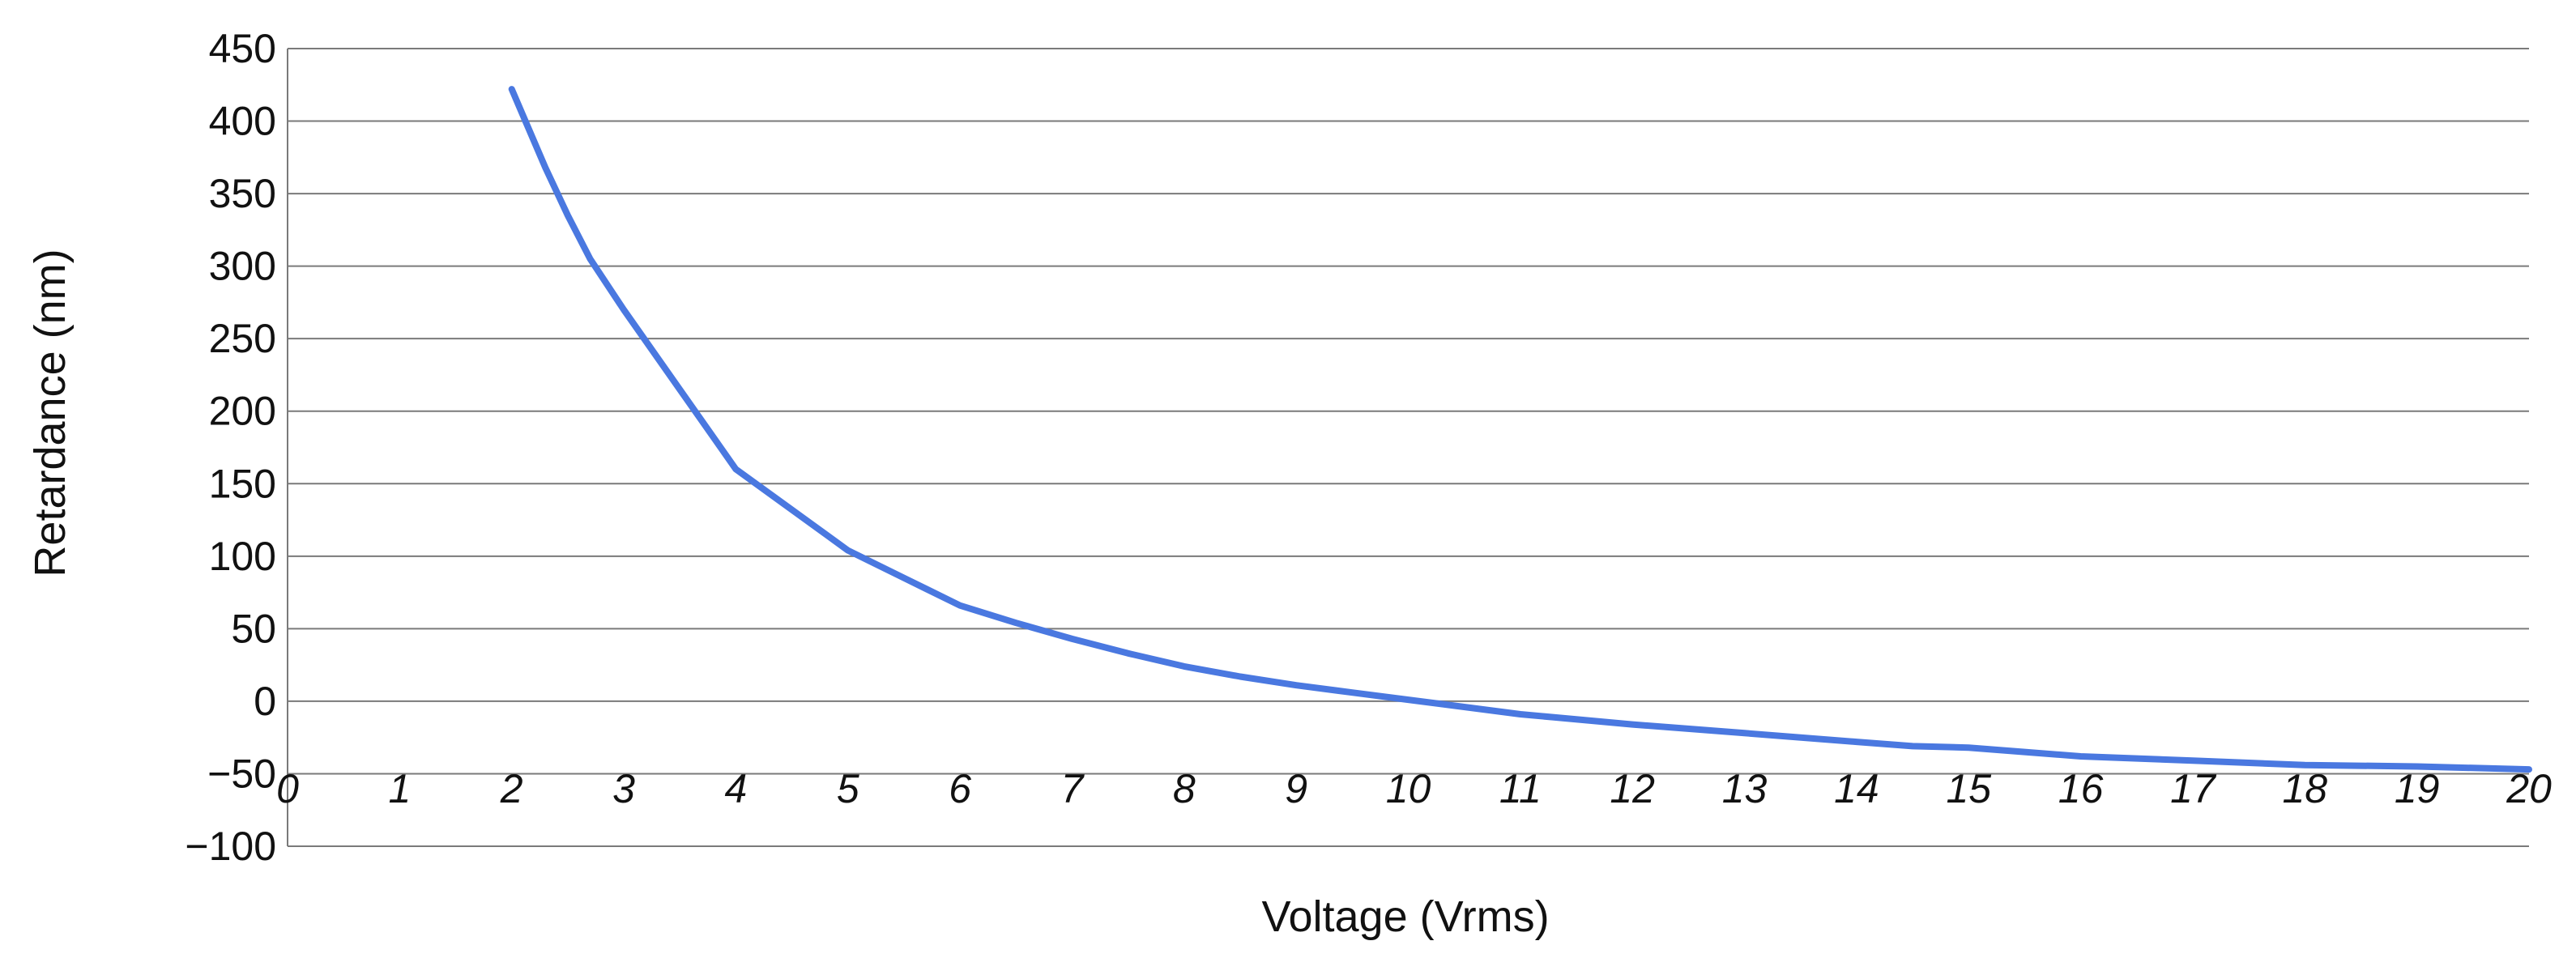 The width and height of the screenshot is (2576, 958). Describe the element at coordinates (241, 773) in the screenshot. I see `y-tick-label: −50` at that location.